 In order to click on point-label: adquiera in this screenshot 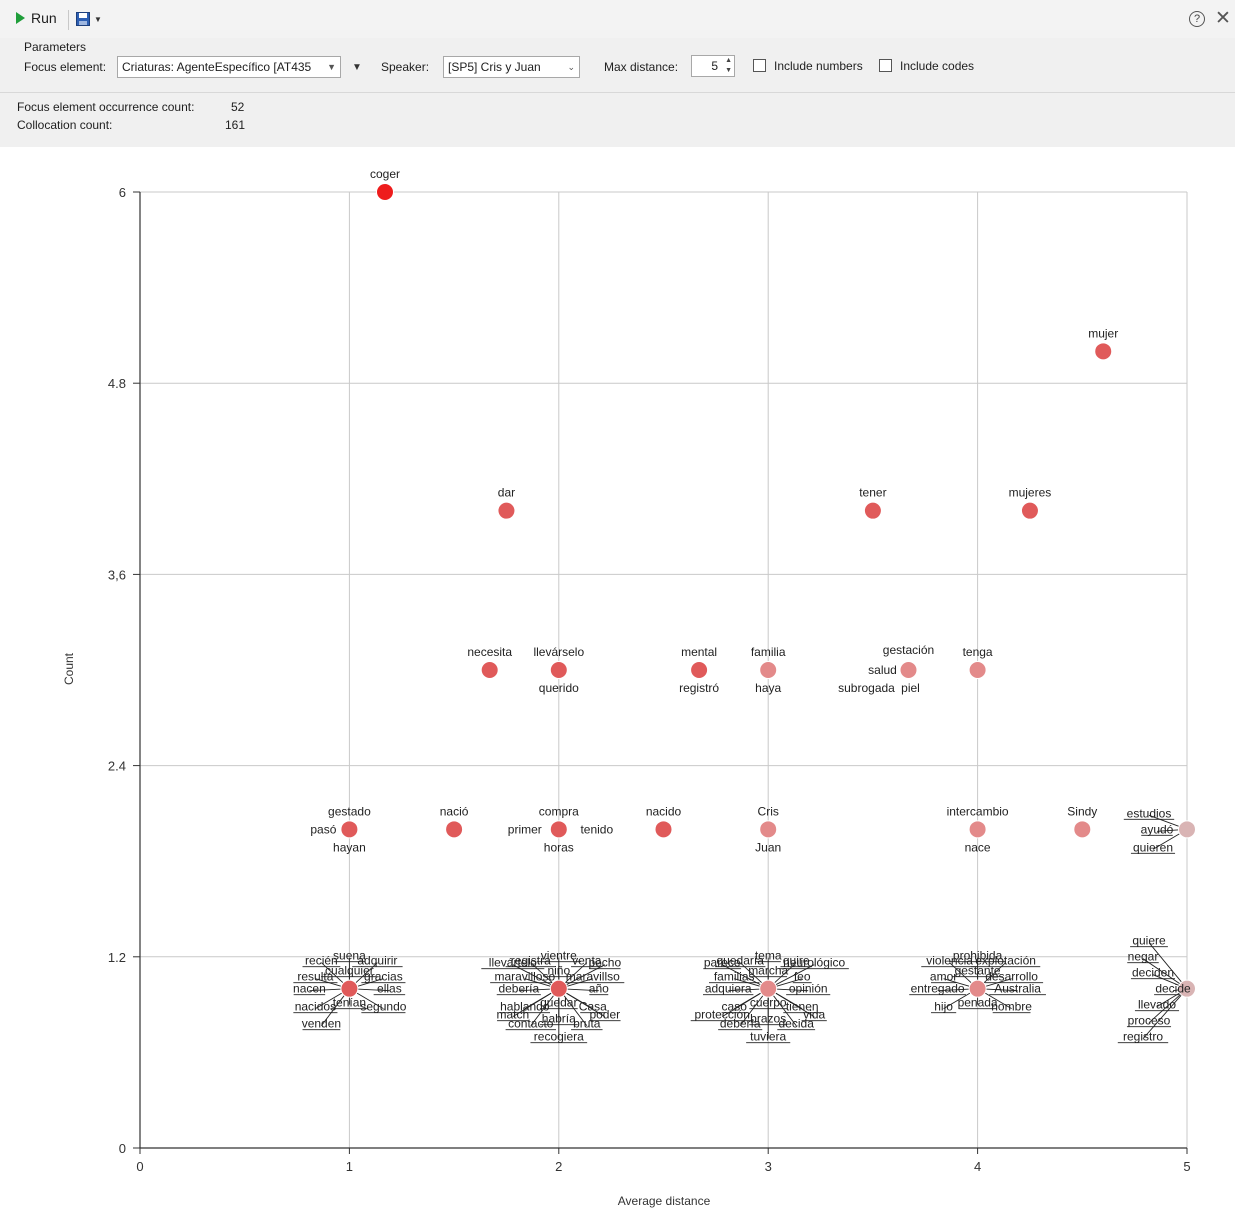, I will do `click(728, 989)`.